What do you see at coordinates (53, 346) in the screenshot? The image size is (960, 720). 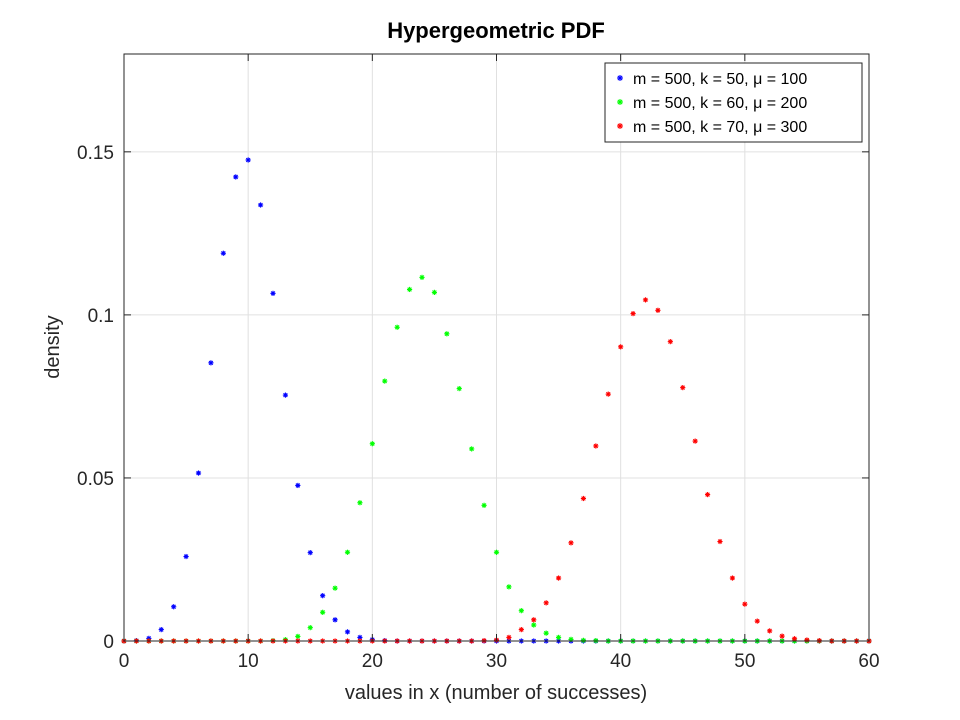 I see `y-axis-label: density` at bounding box center [53, 346].